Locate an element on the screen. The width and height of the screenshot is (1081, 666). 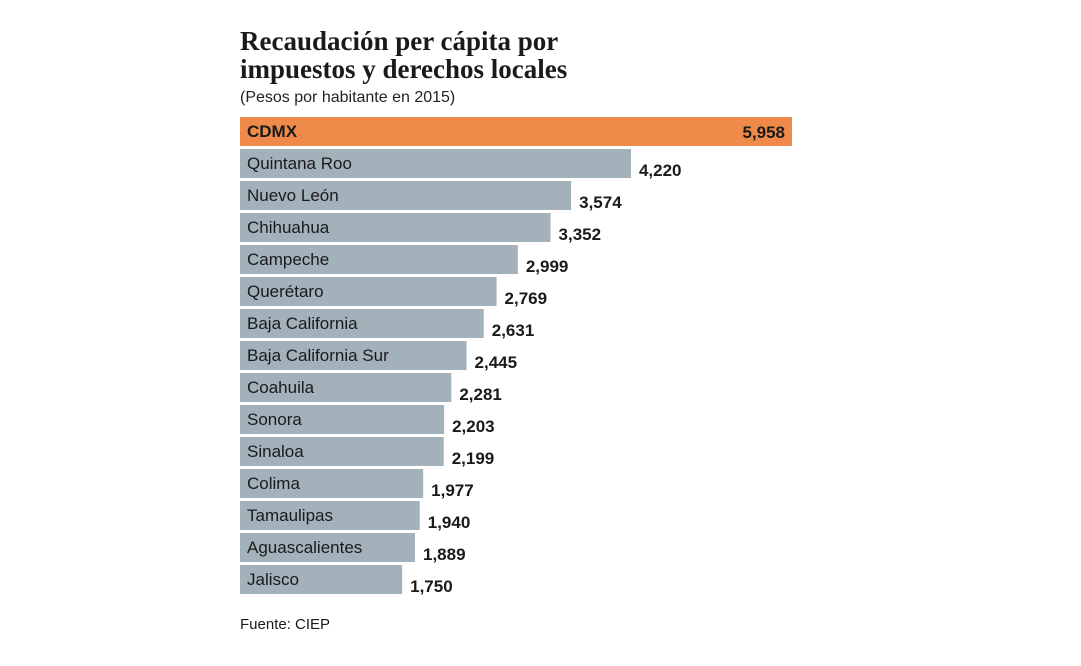
value-label: 2,631 is located at coordinates (513, 330).